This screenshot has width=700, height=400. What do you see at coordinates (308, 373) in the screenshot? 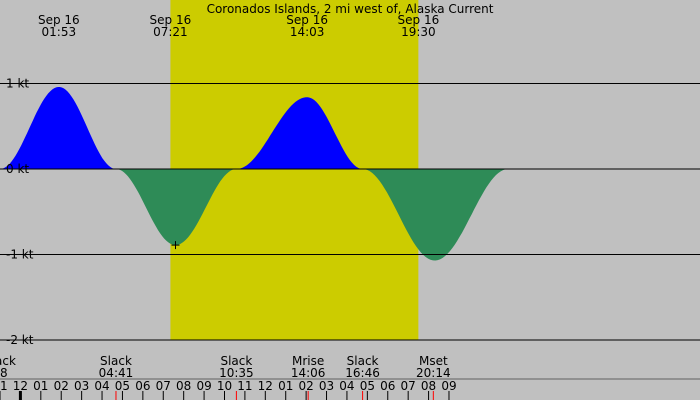
I see `bottom-event-time: 14:06` at bounding box center [308, 373].